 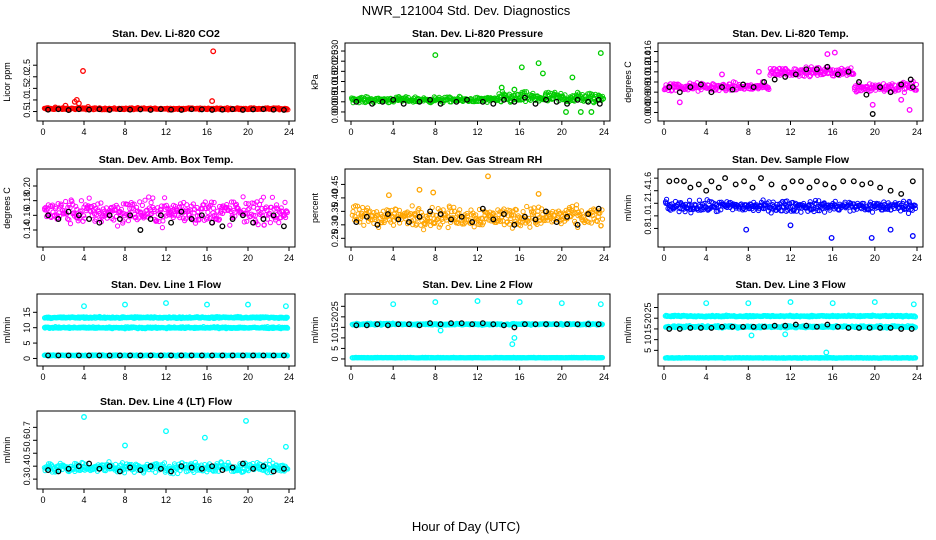 What do you see at coordinates (315, 82) in the screenshot?
I see `y-axis-label: kPa` at bounding box center [315, 82].